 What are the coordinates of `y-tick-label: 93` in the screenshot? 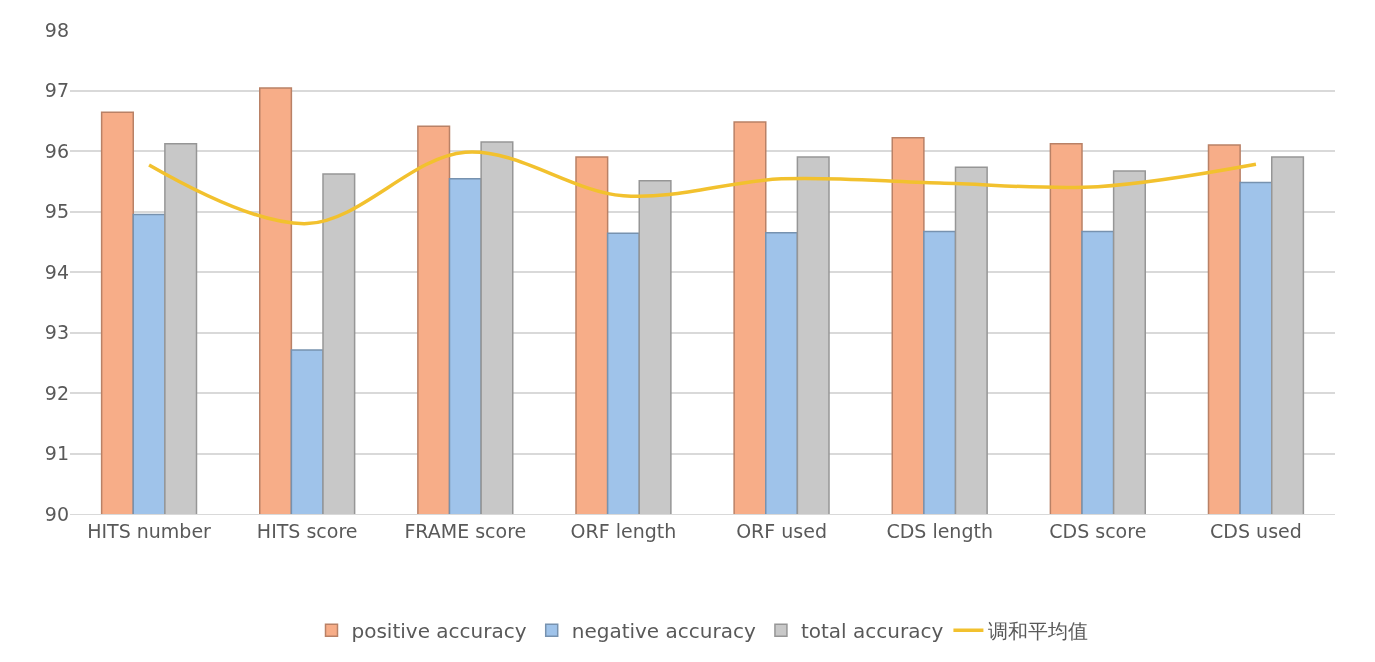 It's located at (56, 332).